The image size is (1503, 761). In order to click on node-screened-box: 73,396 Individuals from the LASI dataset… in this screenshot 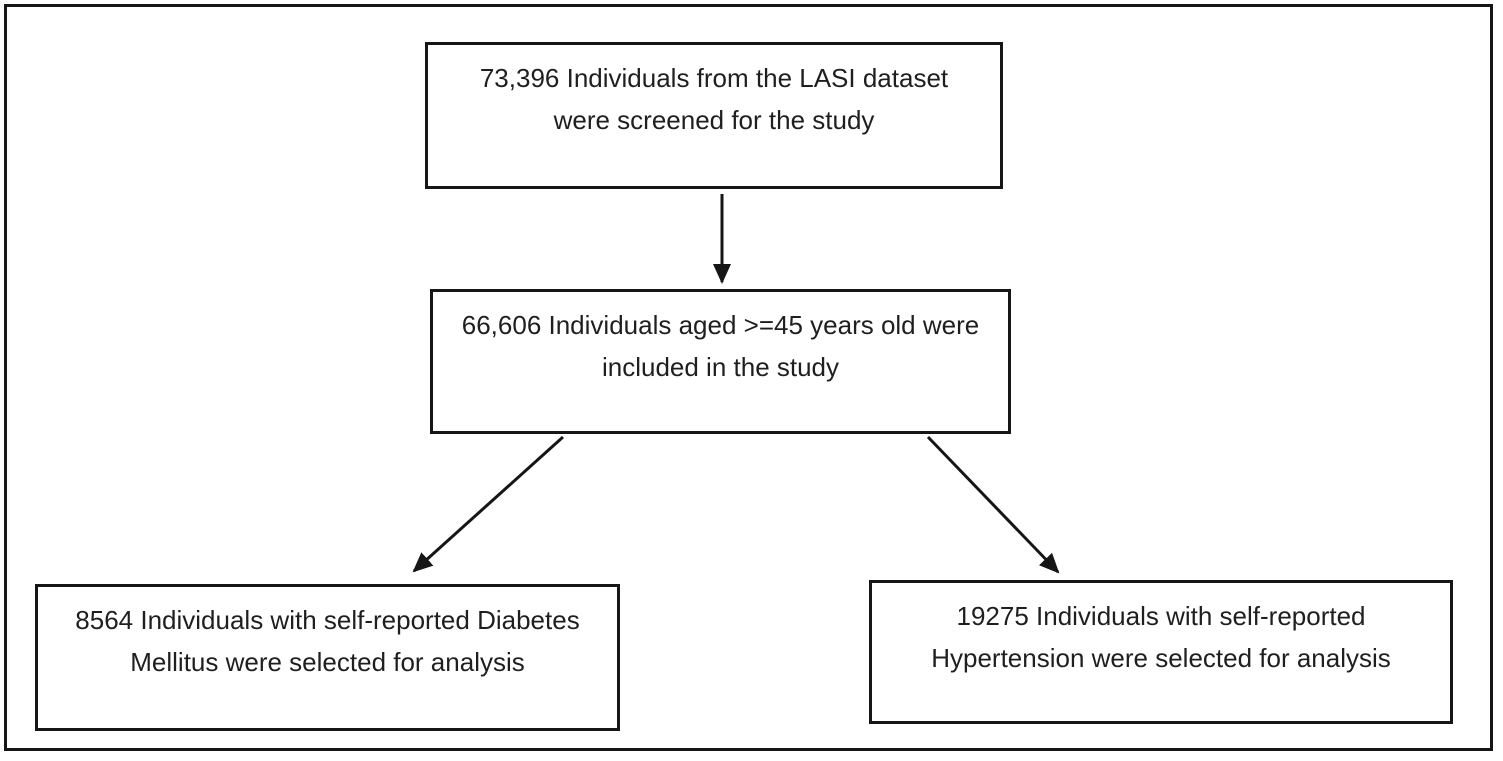, I will do `click(714, 115)`.